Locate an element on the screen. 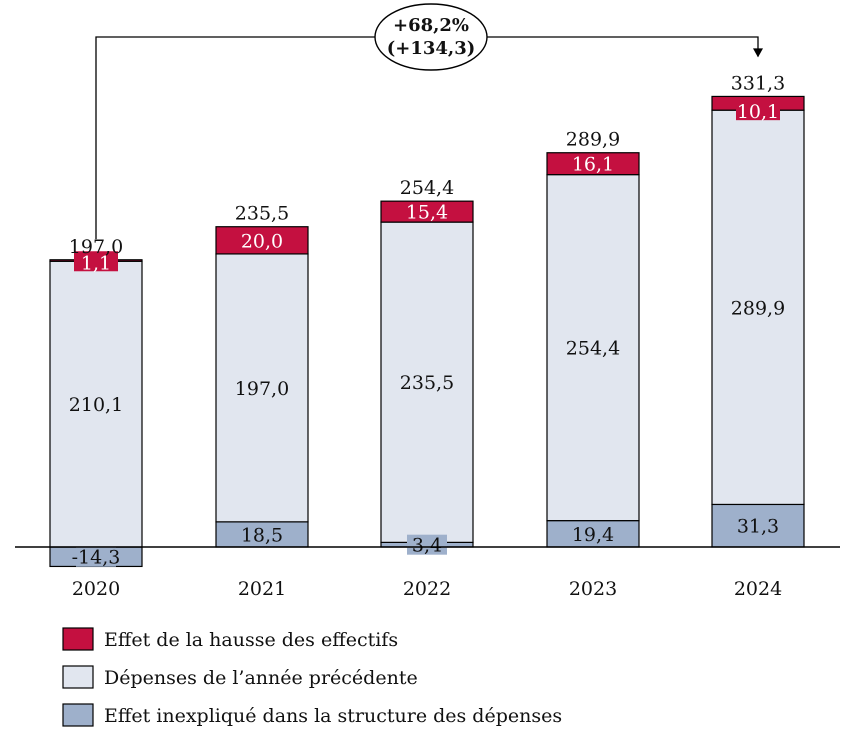 The width and height of the screenshot is (854, 740). bar-segment-unexplained-2021 is located at coordinates (262, 534).